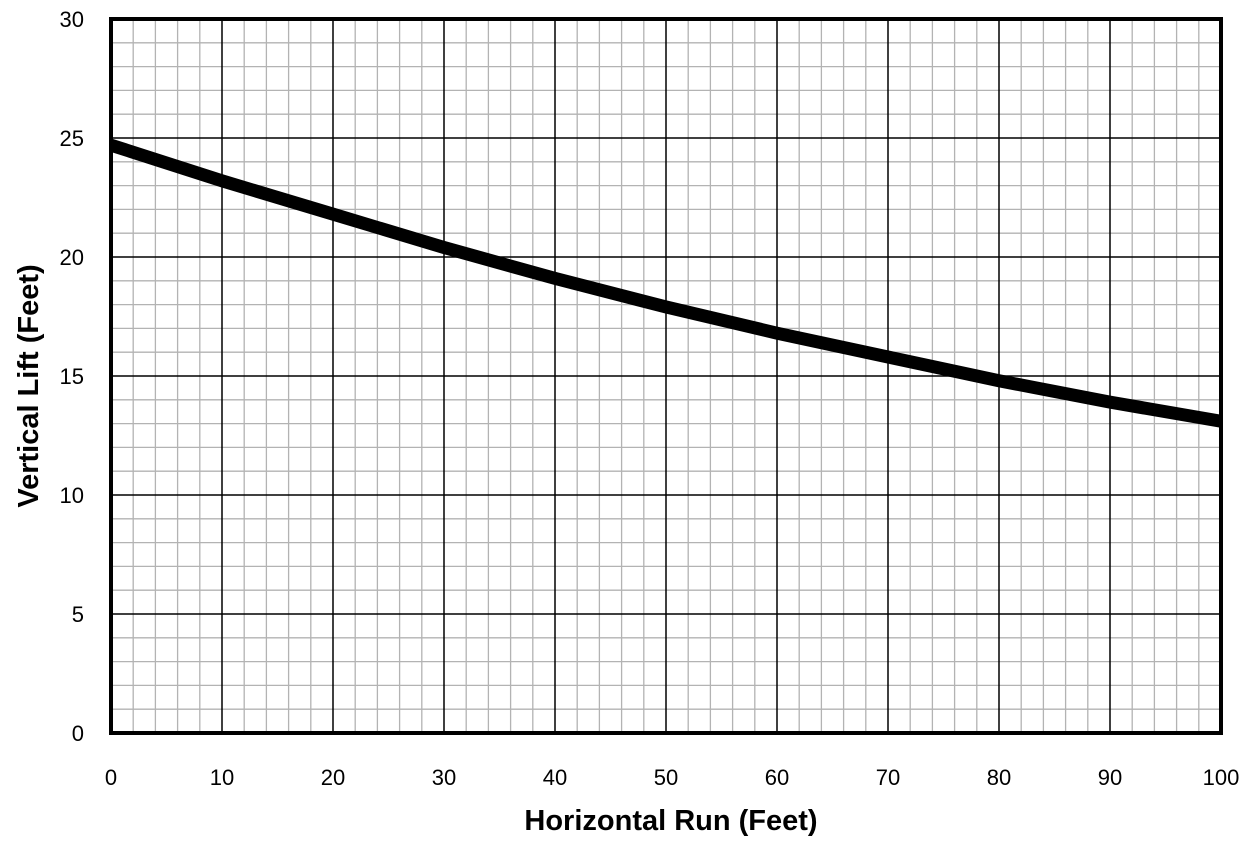 The height and width of the screenshot is (845, 1255). Describe the element at coordinates (29, 385) in the screenshot. I see `y-axis-title: Vertical Lift (Feet)` at that location.